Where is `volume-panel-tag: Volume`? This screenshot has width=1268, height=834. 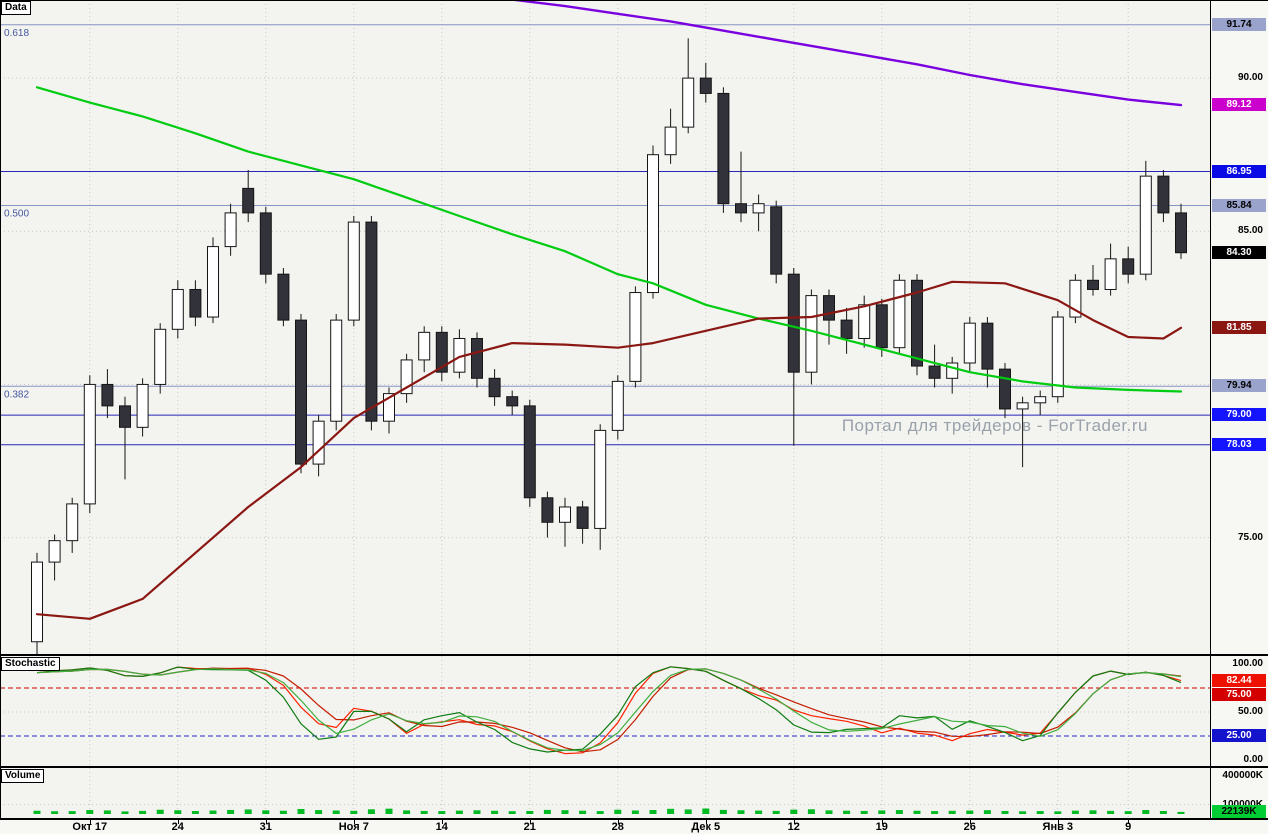 volume-panel-tag: Volume is located at coordinates (23, 776).